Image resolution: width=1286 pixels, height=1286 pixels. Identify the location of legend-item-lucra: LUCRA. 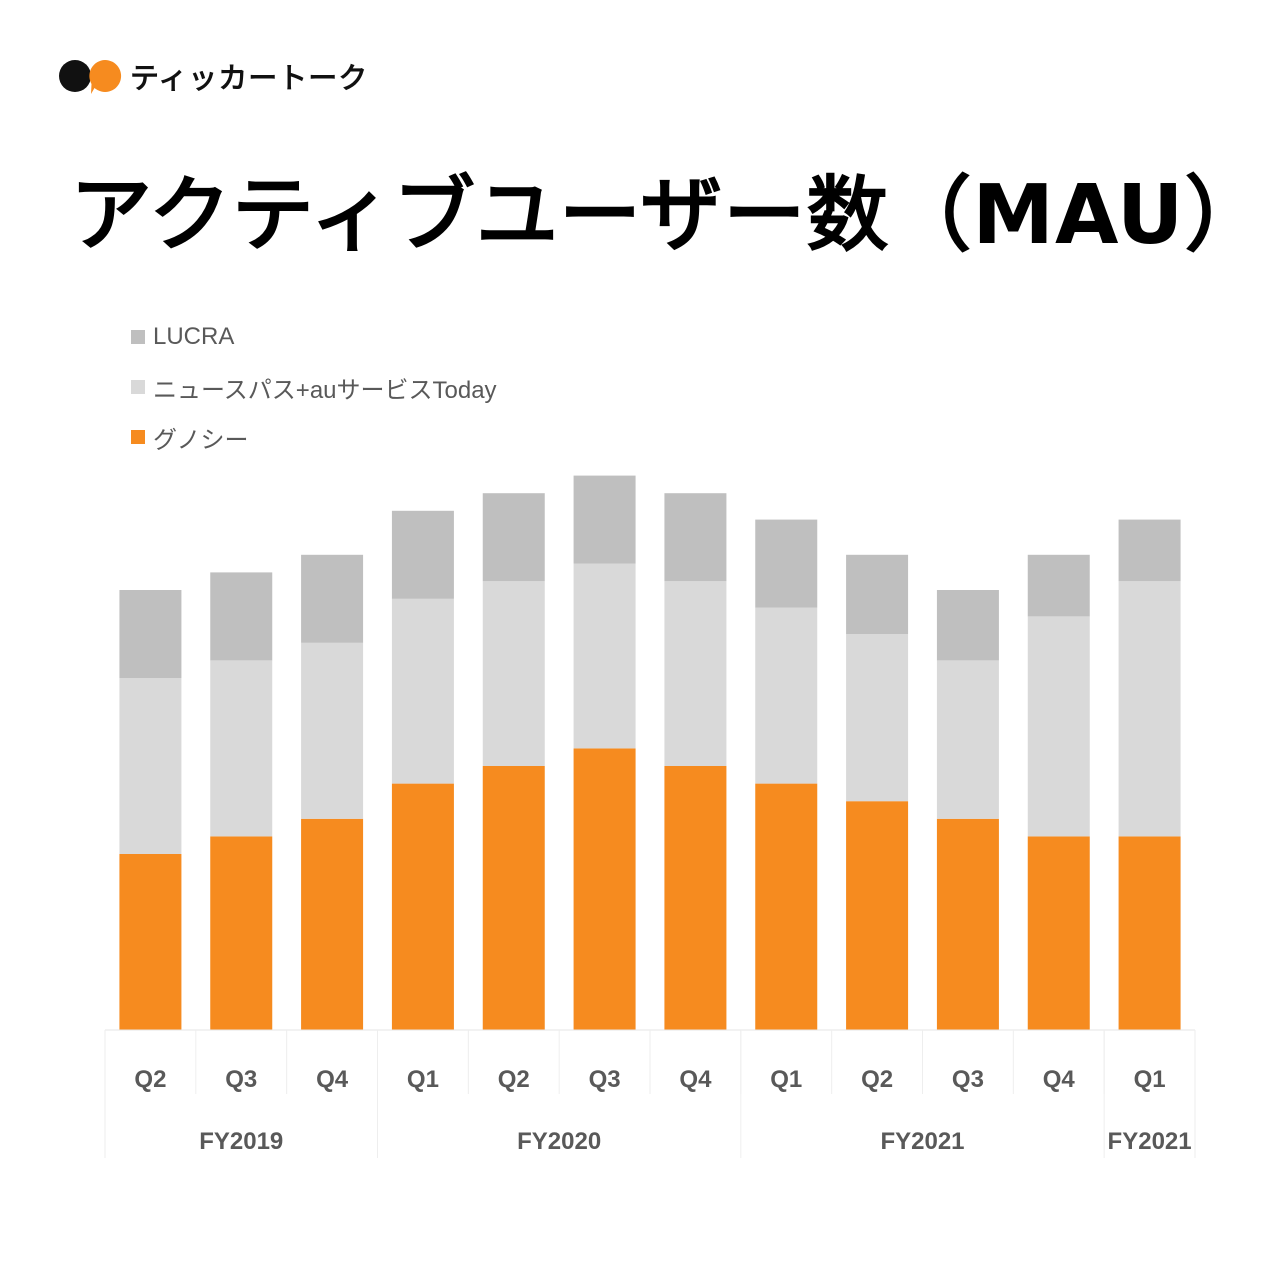
(314, 337).